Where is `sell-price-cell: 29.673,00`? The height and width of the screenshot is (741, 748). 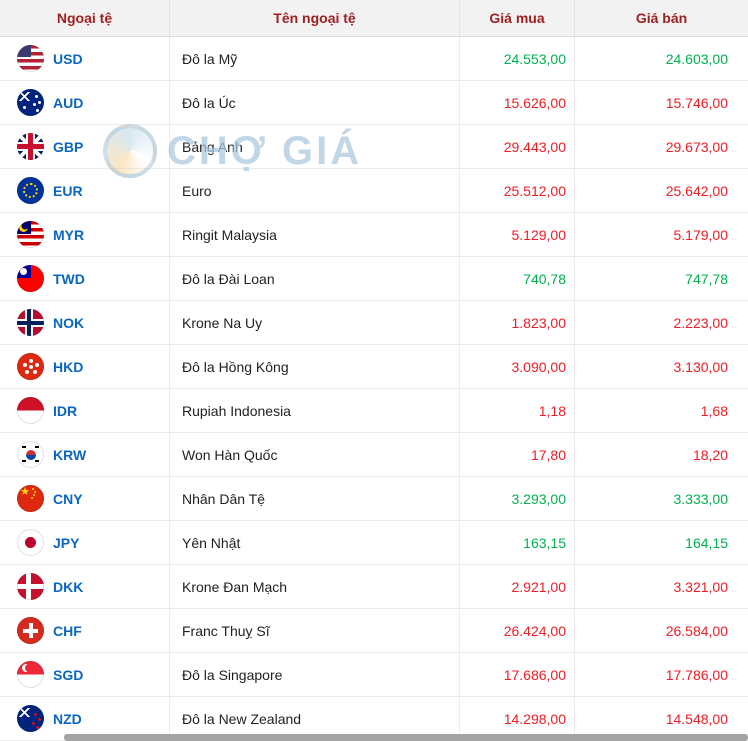 sell-price-cell: 29.673,00 is located at coordinates (661, 146).